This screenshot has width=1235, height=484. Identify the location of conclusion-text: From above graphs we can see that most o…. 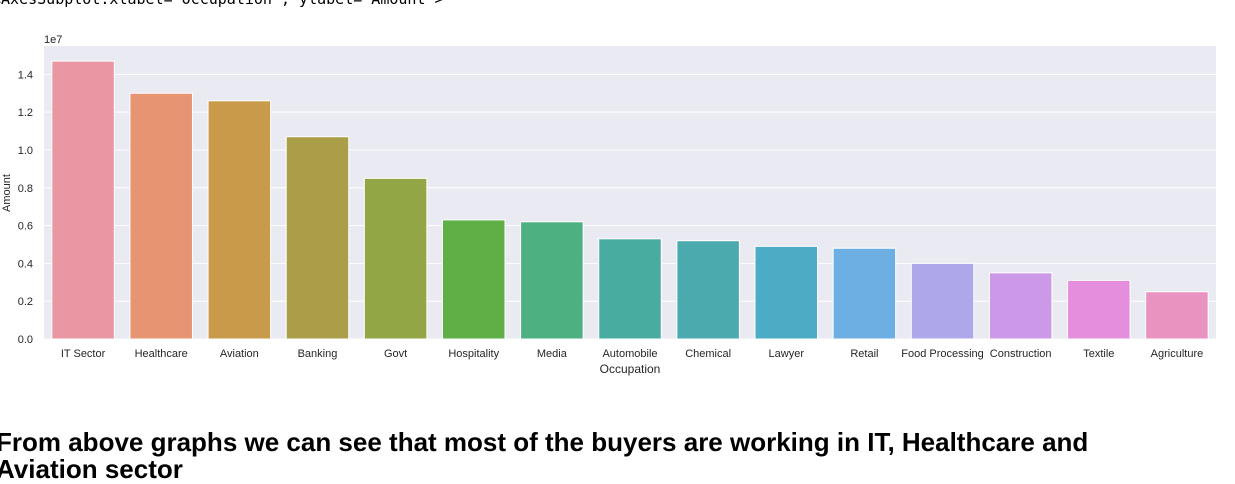
(544, 455).